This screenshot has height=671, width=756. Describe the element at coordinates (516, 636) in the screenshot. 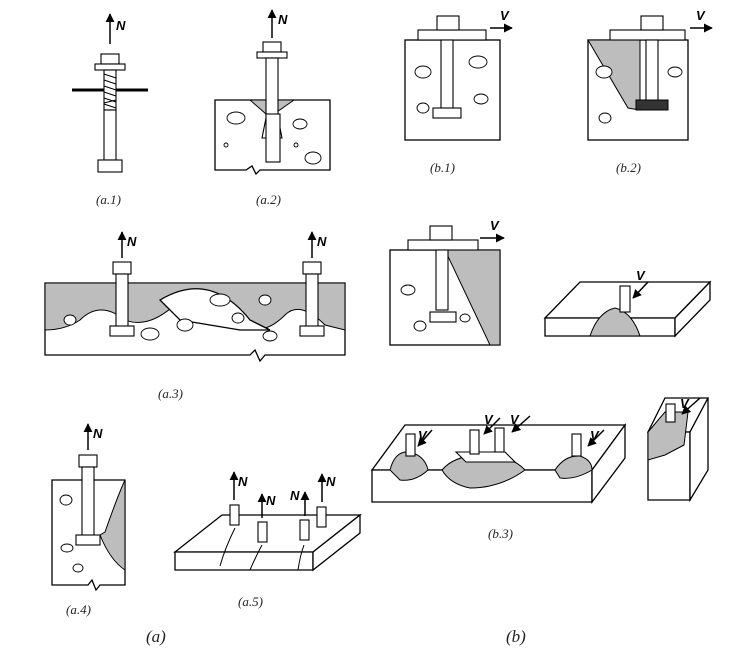

I see `caption-b: (b)` at that location.